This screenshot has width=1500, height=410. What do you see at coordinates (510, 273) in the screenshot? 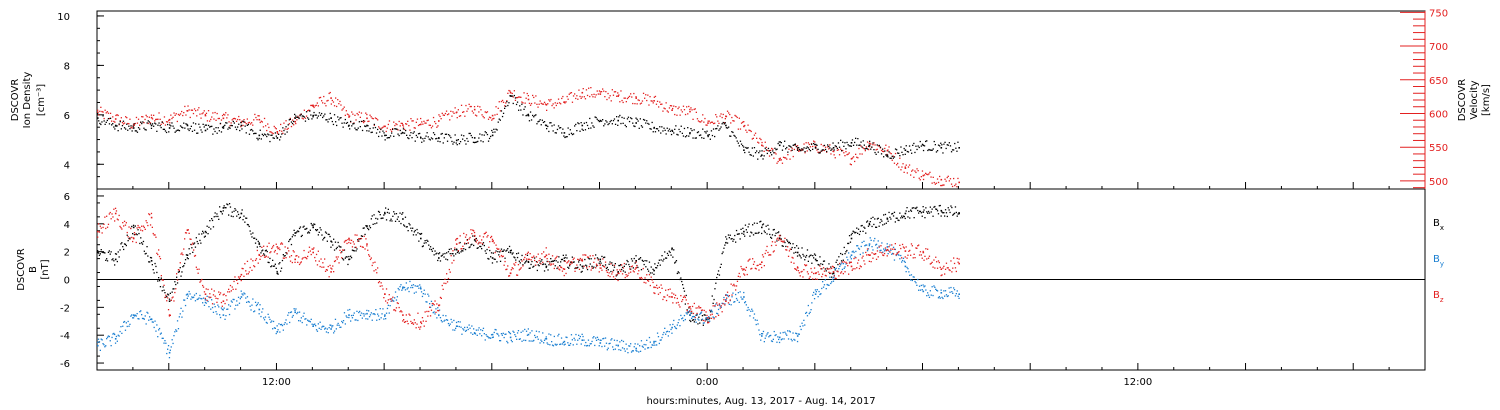
I see `bz-series-anchor-point` at bounding box center [510, 273].